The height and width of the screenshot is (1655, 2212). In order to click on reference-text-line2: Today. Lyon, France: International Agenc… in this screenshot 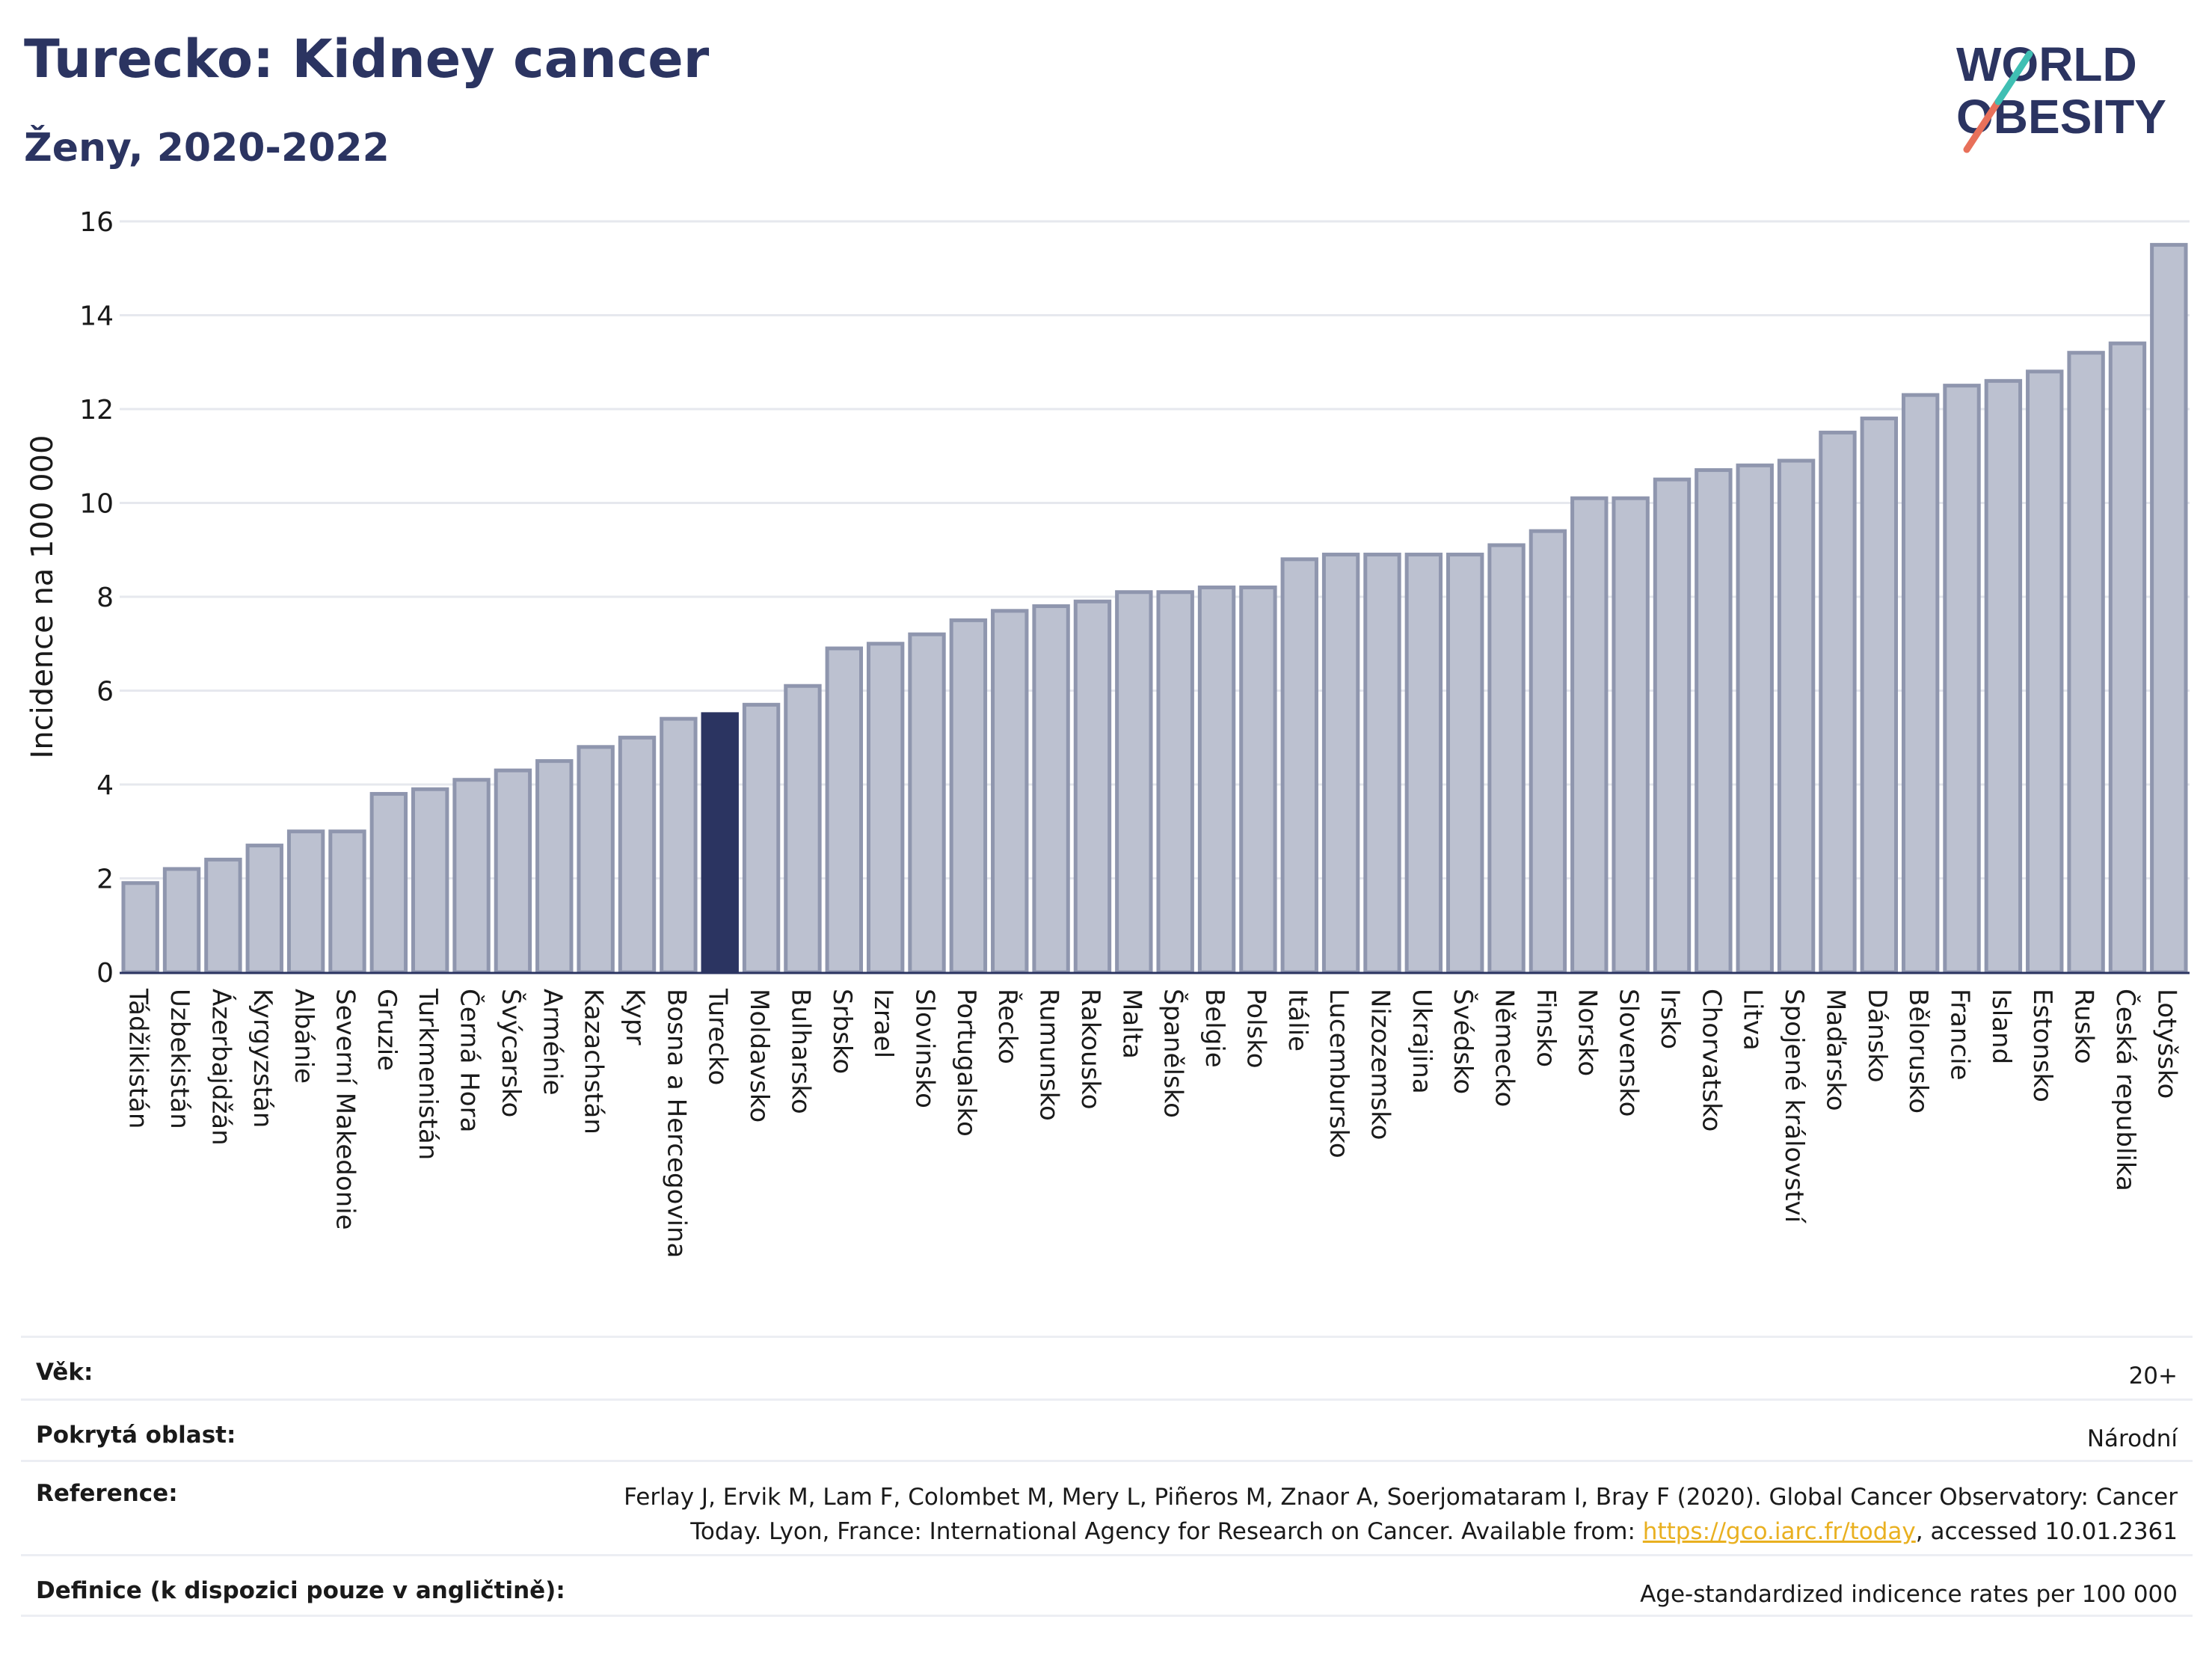, I will do `click(1166, 1531)`.